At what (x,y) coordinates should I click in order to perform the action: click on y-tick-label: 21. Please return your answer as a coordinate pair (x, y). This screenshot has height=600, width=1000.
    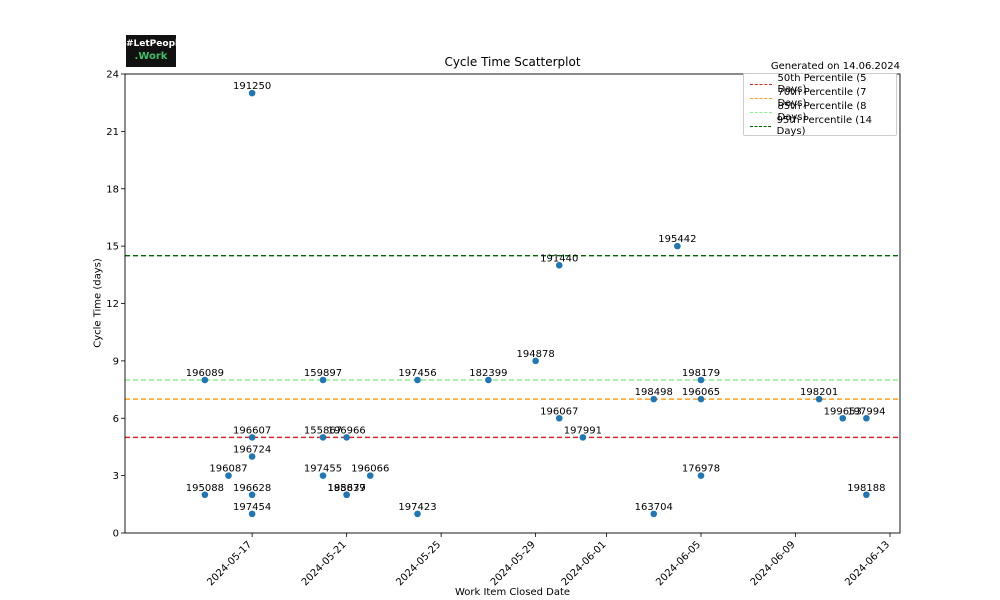
    Looking at the image, I should click on (112, 132).